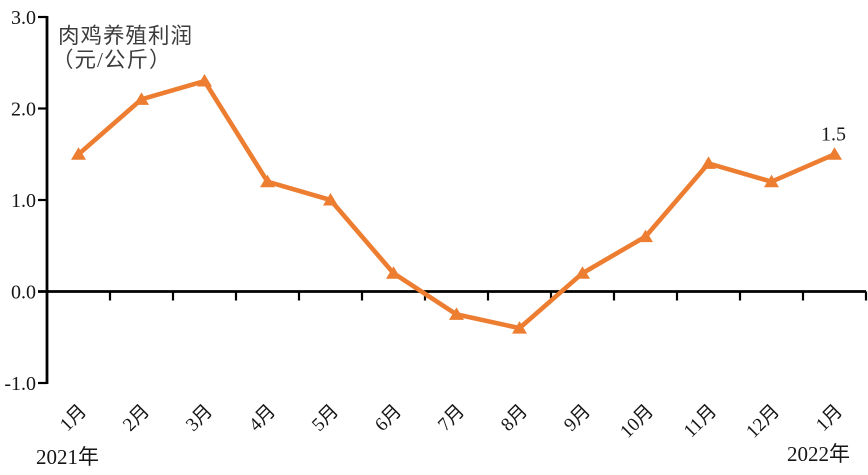 This screenshot has width=868, height=475. I want to click on y-axis: 3.0 2.0 1.0 0.0 -1.0, so click(26, 201).